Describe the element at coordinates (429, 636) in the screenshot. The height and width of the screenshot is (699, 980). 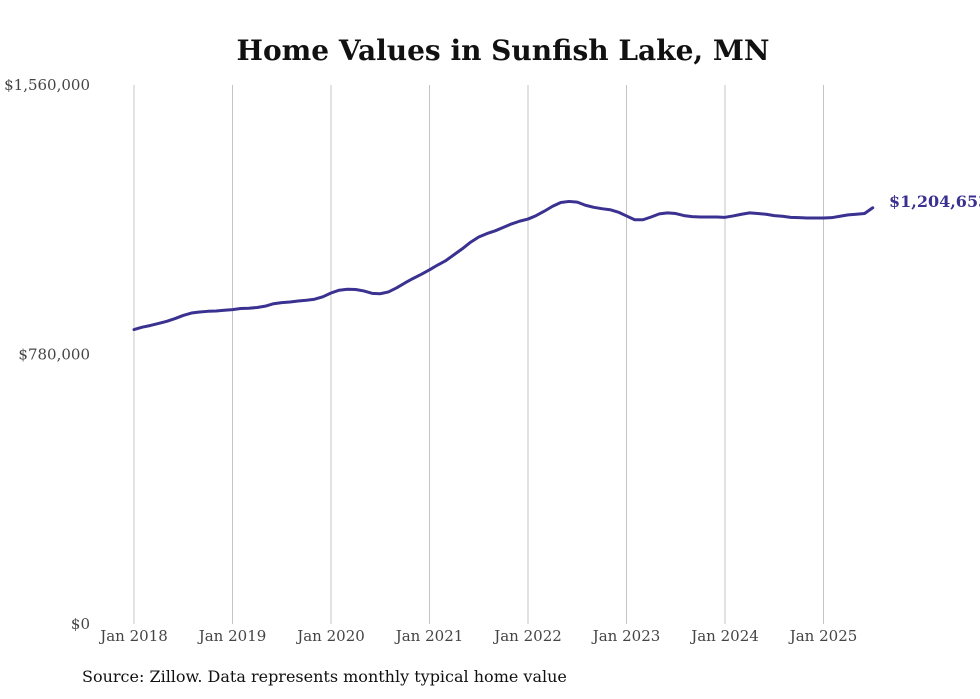
I see `x-tick-label: Jan 2021` at that location.